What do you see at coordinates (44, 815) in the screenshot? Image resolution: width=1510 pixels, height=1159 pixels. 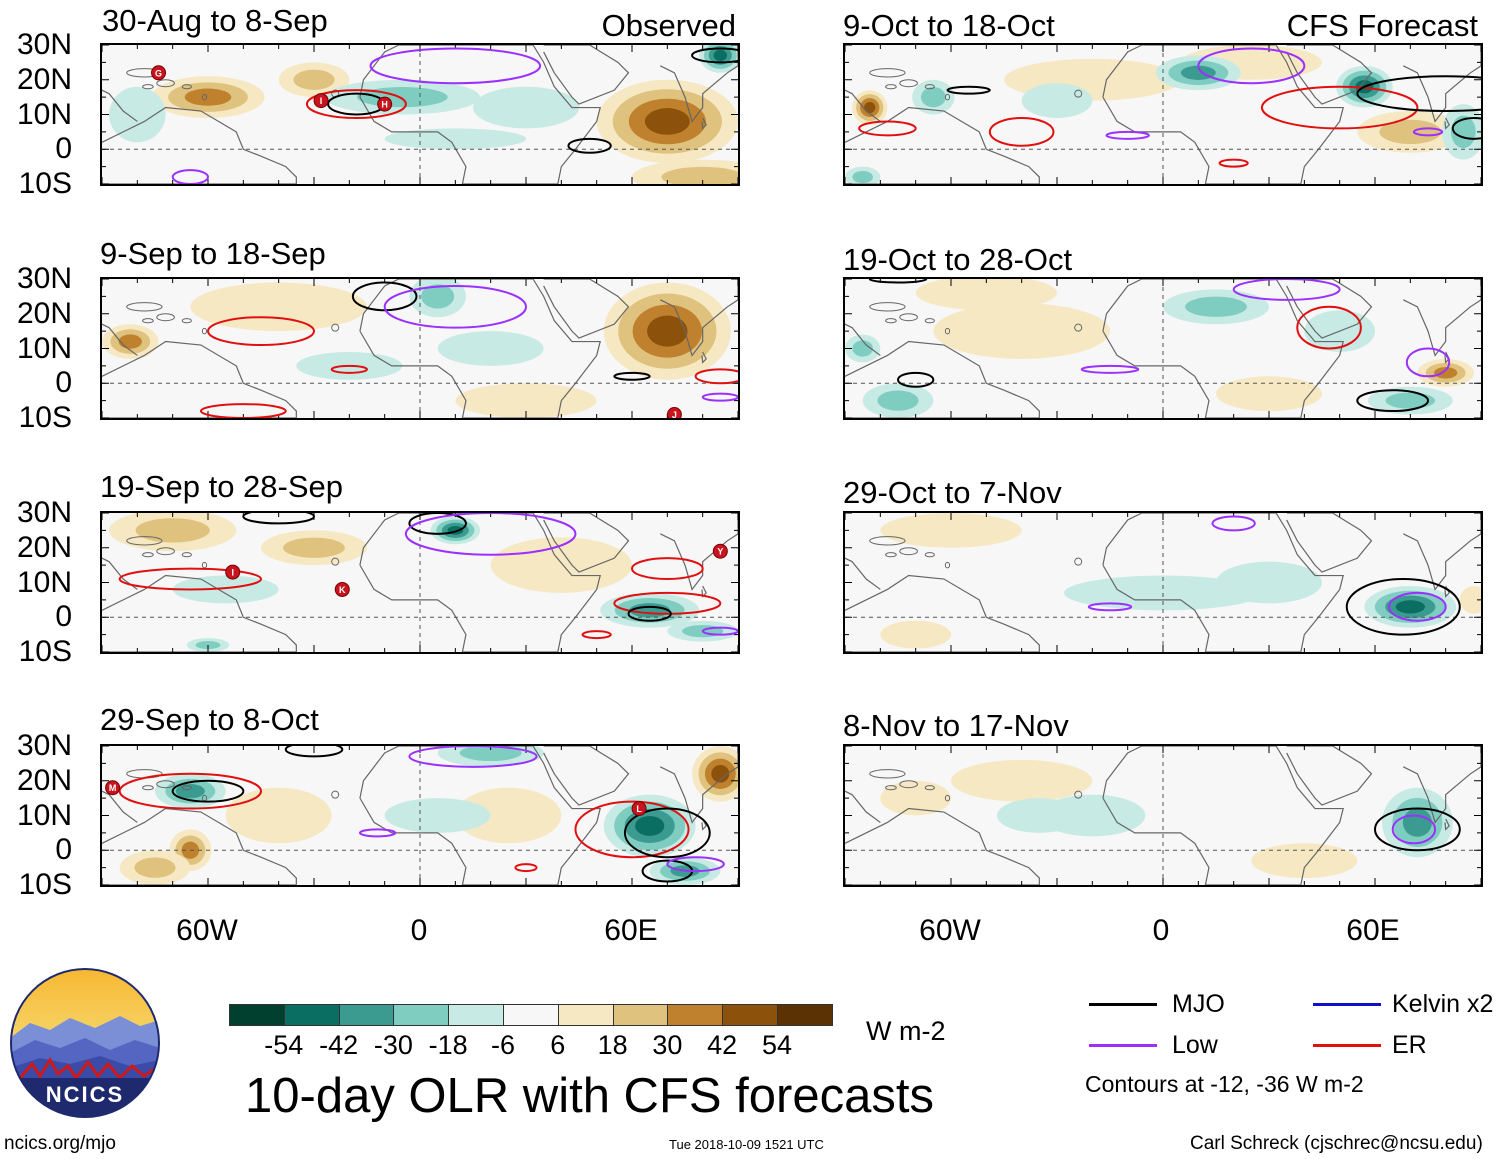 I see `y-tick-label: 10N` at bounding box center [44, 815].